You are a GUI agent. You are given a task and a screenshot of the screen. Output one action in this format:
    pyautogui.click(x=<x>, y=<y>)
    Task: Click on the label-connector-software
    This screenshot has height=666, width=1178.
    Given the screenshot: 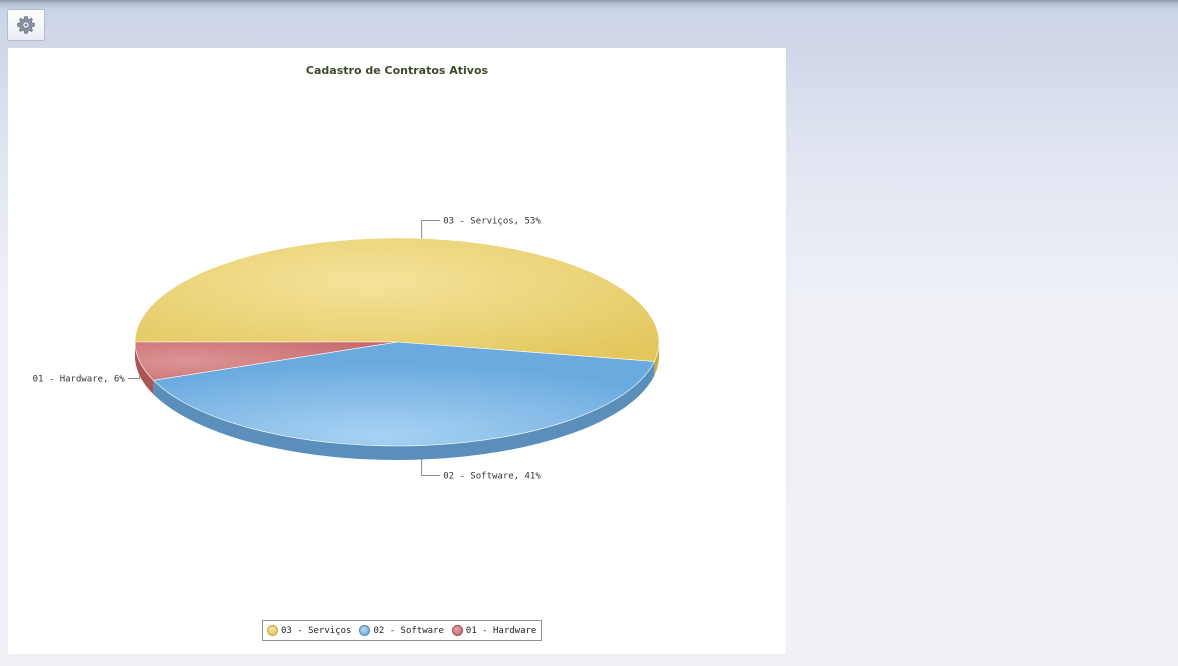 What is the action you would take?
    pyautogui.click(x=431, y=467)
    